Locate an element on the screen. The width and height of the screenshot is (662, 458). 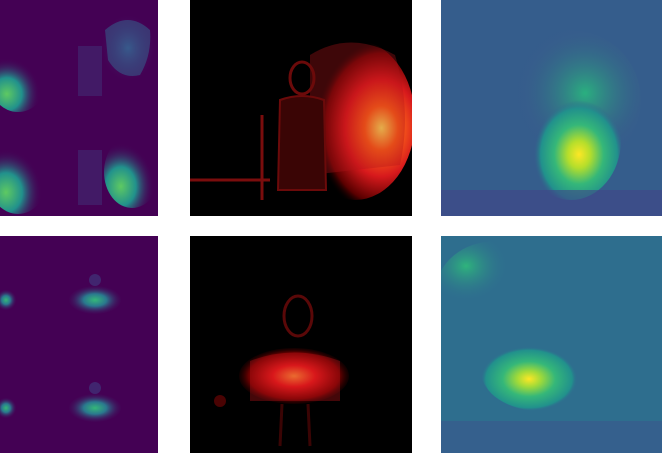
spectrum-tiles-image is located at coordinates (79, 108).